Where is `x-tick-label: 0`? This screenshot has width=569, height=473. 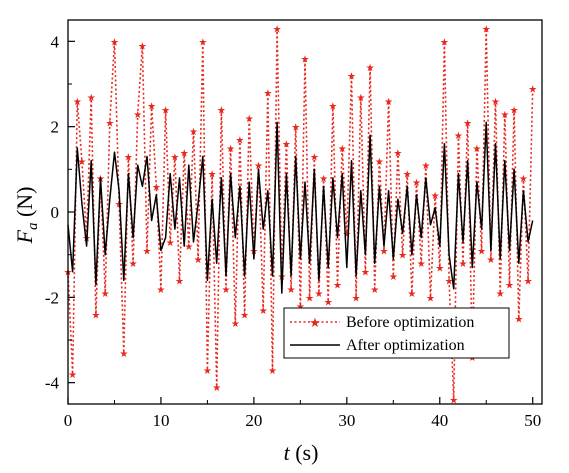
x-tick-label: 0 is located at coordinates (68, 420).